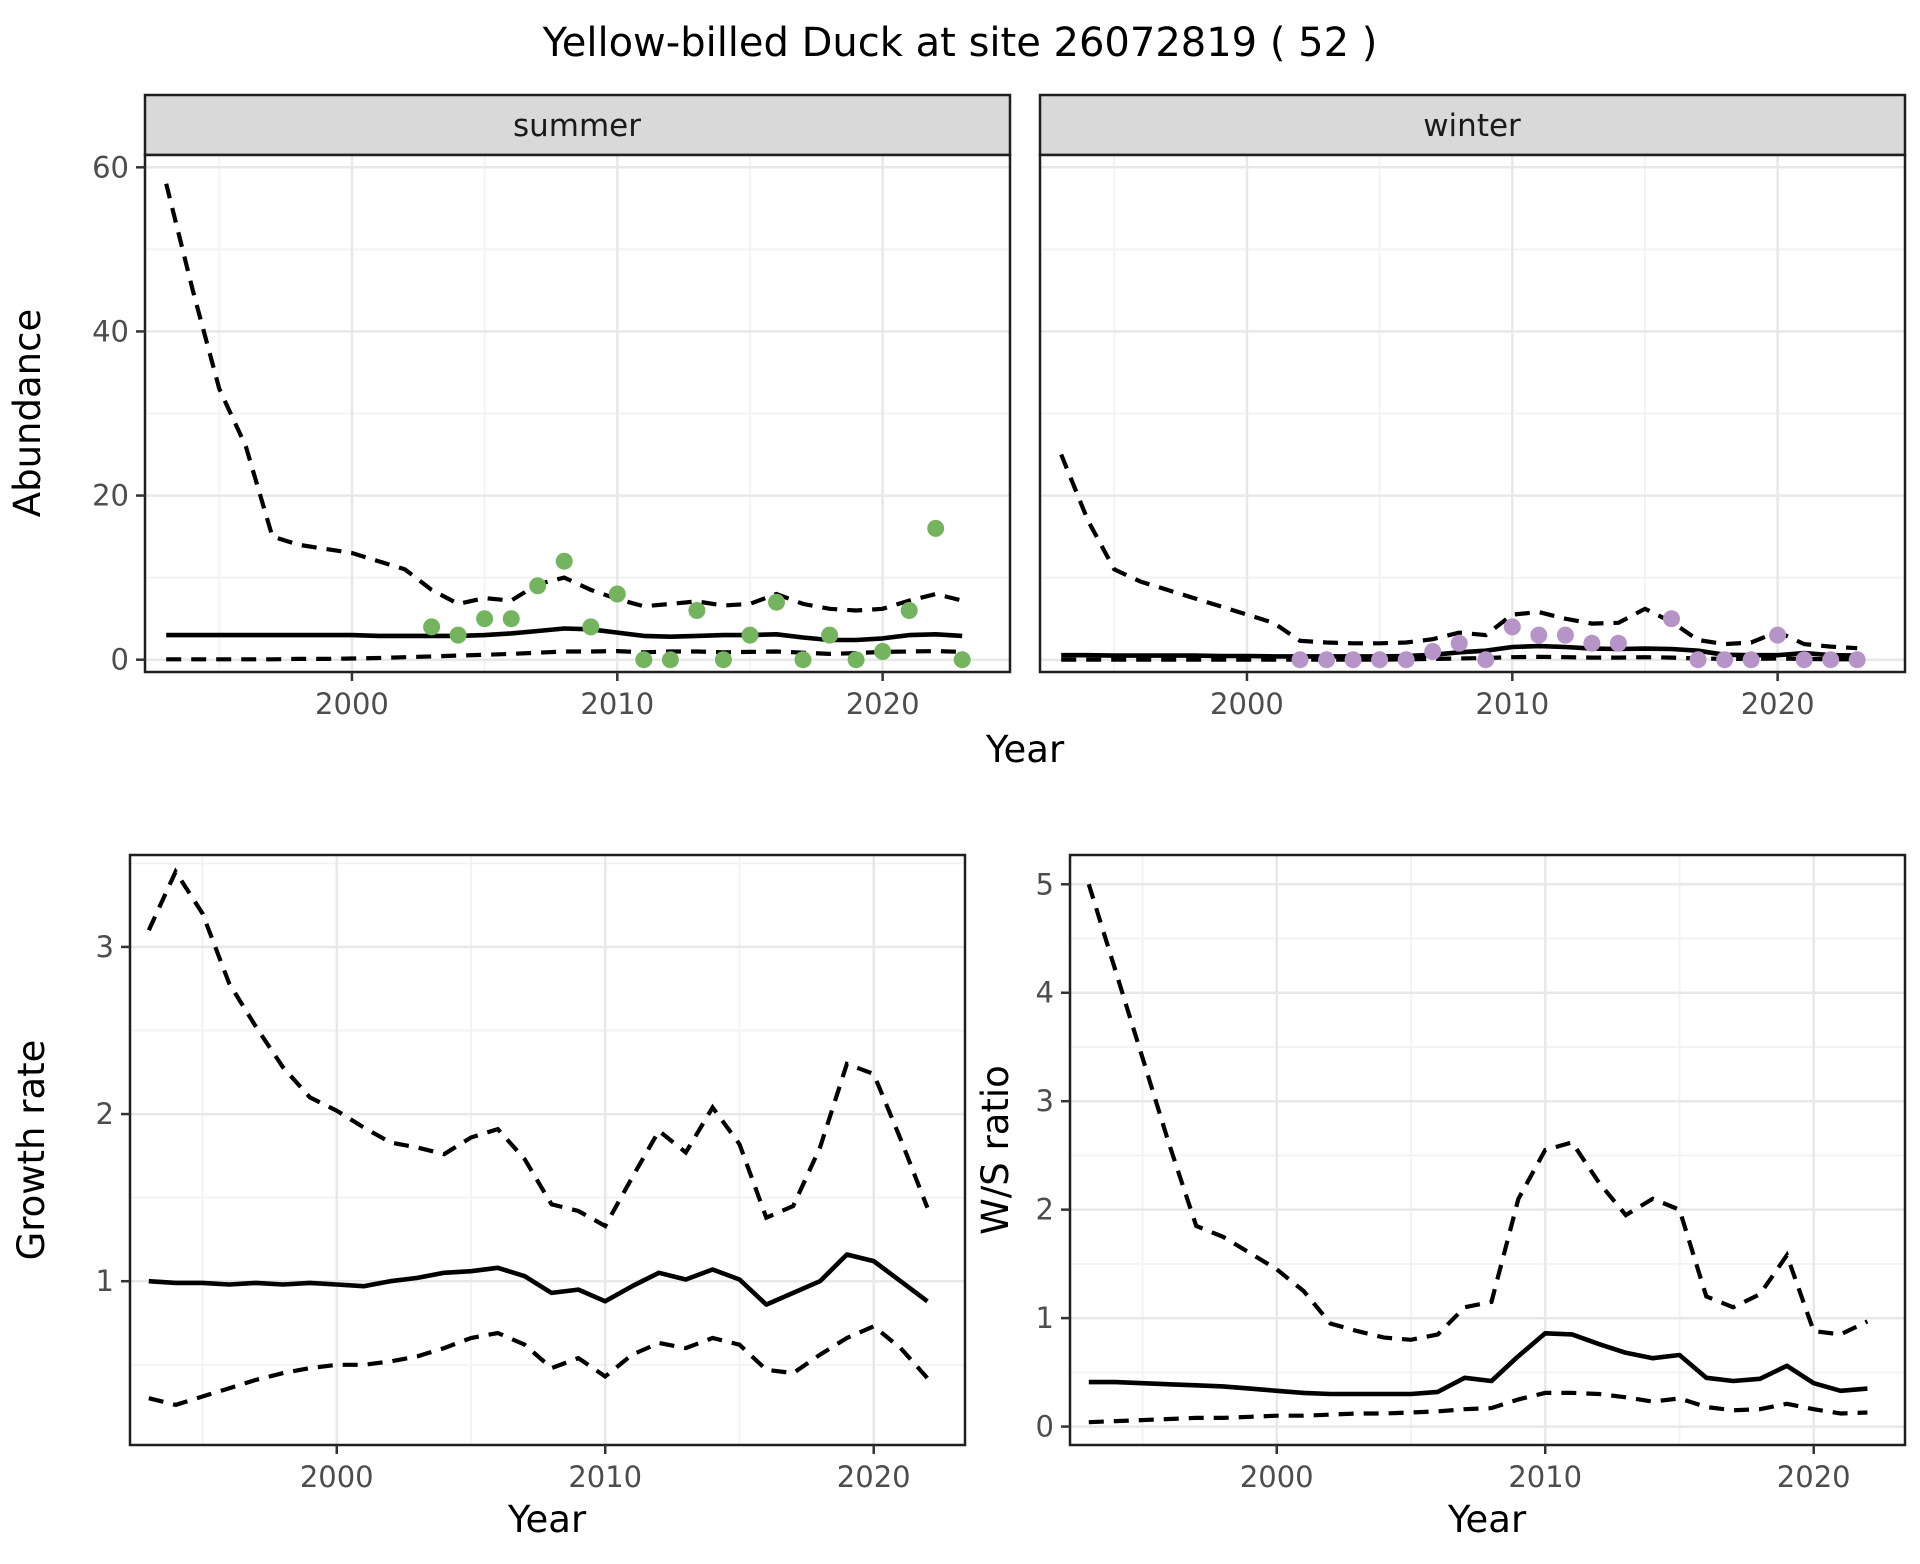 The width and height of the screenshot is (1920, 1564). What do you see at coordinates (27, 413) in the screenshot?
I see `y-axis-title-abundance: Abundance` at bounding box center [27, 413].